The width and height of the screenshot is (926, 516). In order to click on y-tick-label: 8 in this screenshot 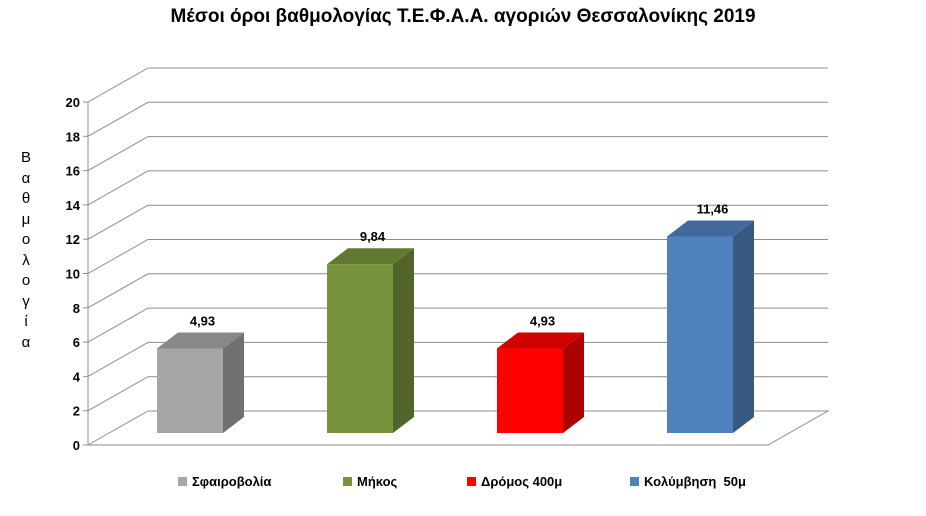, I will do `click(76, 308)`.